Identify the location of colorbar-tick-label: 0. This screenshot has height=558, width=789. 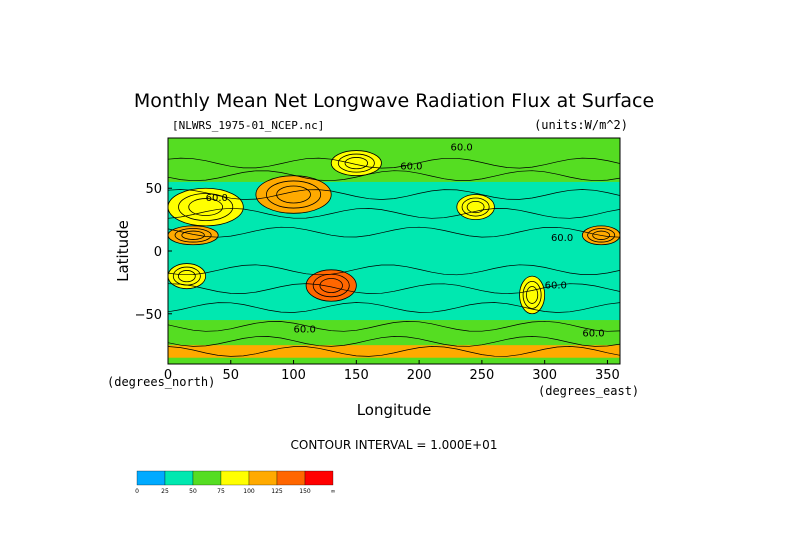
(137, 491).